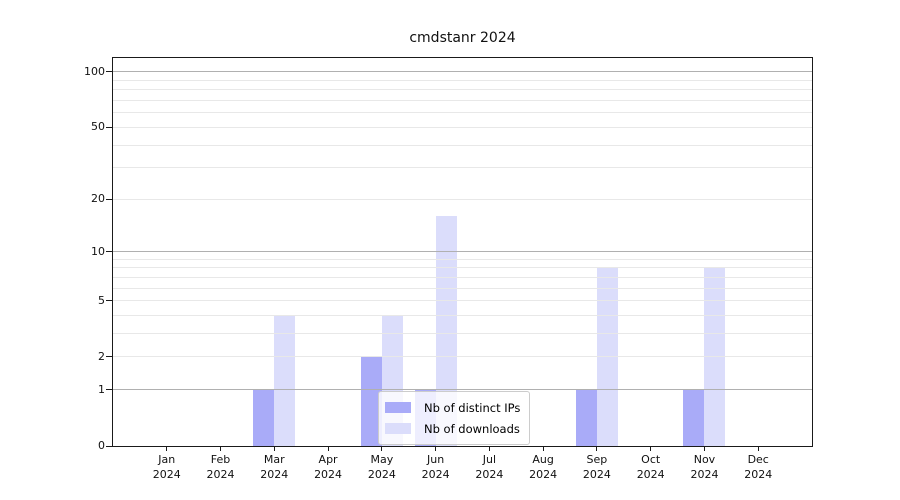 The width and height of the screenshot is (900, 500). I want to click on x-tick-month: Jun, so click(436, 459).